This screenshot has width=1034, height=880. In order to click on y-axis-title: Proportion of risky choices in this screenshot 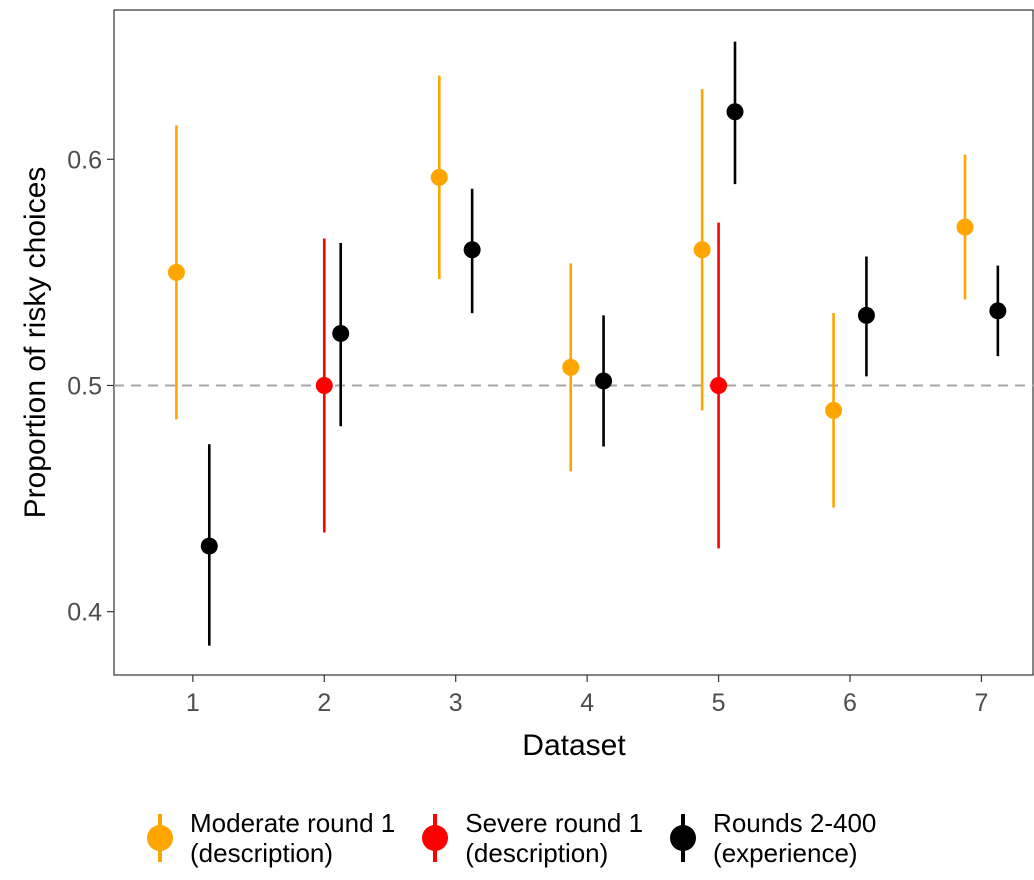, I will do `click(35, 343)`.